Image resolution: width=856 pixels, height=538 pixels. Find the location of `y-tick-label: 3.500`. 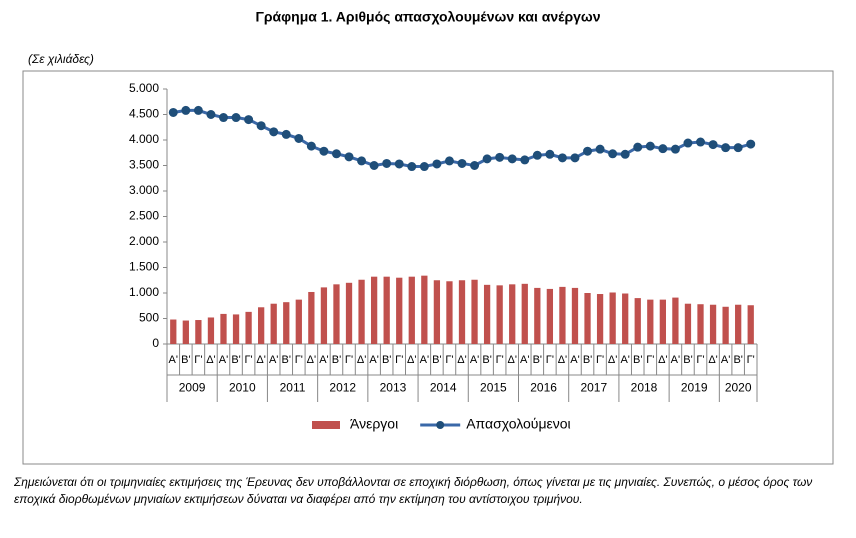

y-tick-label: 3.500 is located at coordinates (144, 165).